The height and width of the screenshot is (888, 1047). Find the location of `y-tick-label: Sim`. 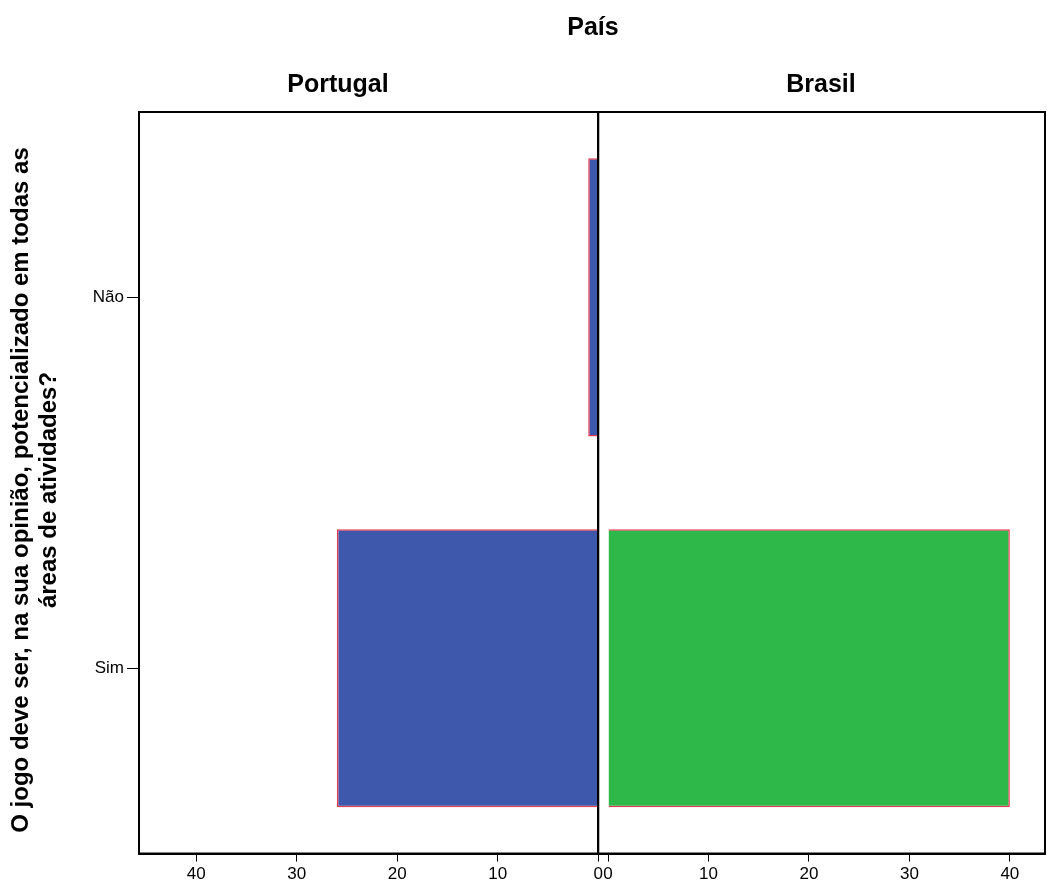

y-tick-label: Sim is located at coordinates (109, 667).